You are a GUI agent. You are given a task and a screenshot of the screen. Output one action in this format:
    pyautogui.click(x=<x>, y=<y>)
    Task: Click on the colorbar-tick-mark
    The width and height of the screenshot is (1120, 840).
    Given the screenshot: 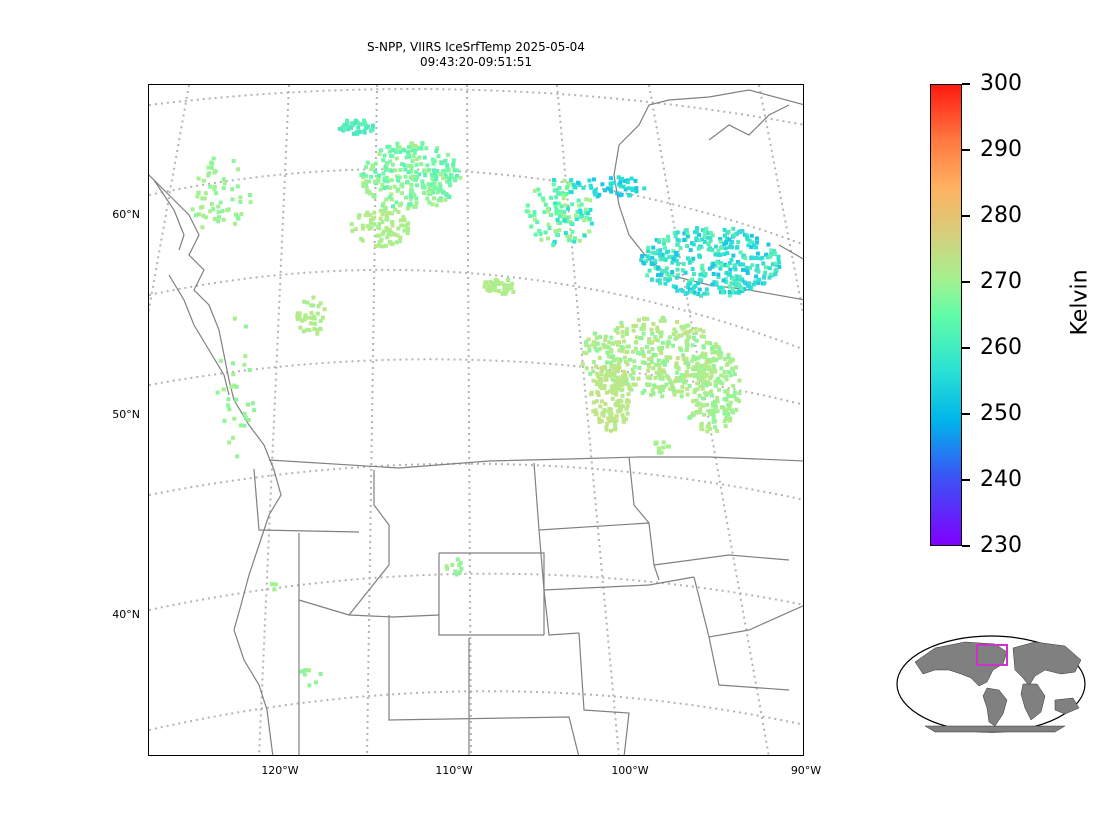 What is the action you would take?
    pyautogui.click(x=966, y=216)
    